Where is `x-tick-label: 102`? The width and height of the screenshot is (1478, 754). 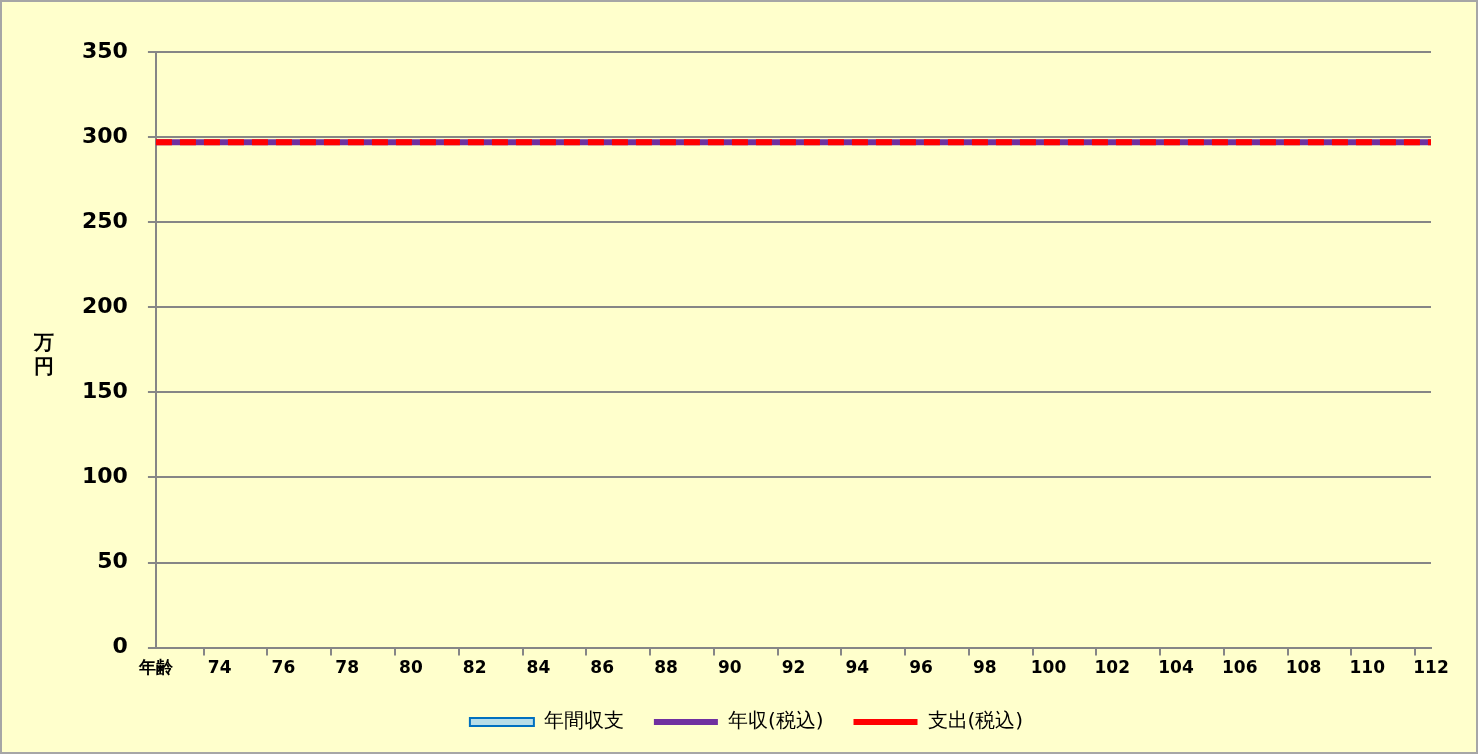
x-tick-label: 102 is located at coordinates (1112, 667).